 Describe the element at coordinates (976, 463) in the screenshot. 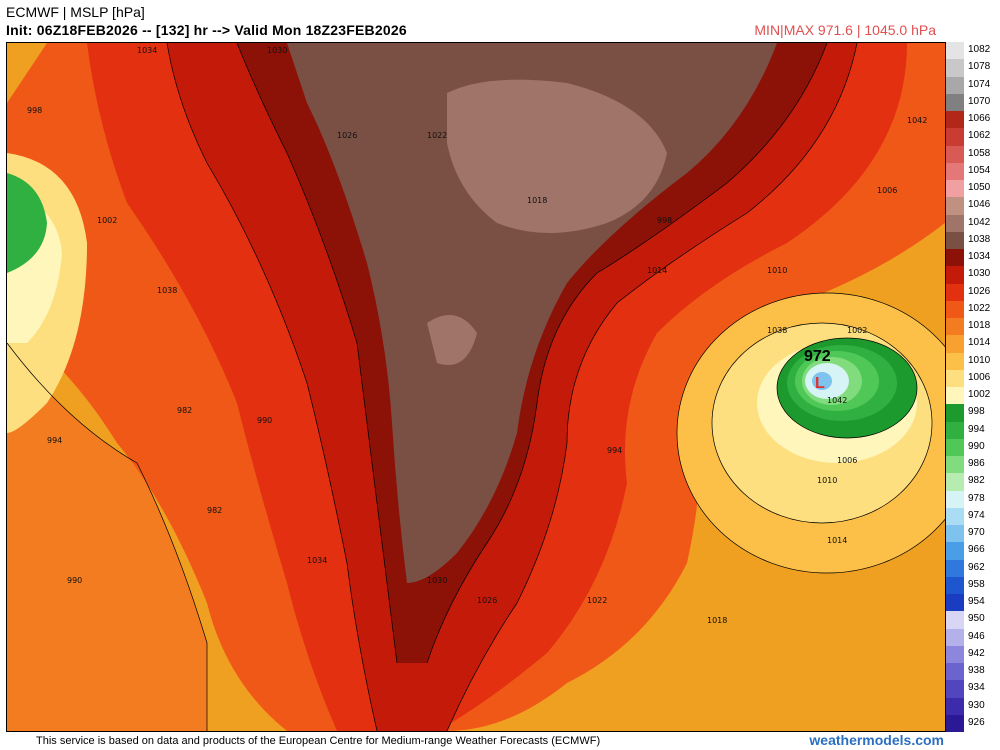

I see `colorbar-label: 986` at that location.